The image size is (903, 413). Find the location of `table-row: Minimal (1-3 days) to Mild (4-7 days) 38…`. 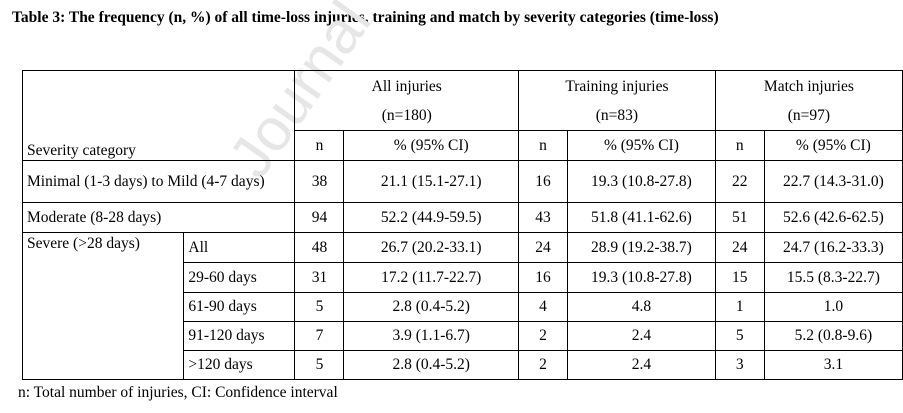

table-row: Minimal (1-3 days) to Mild (4-7 days) 38… is located at coordinates (462, 181).